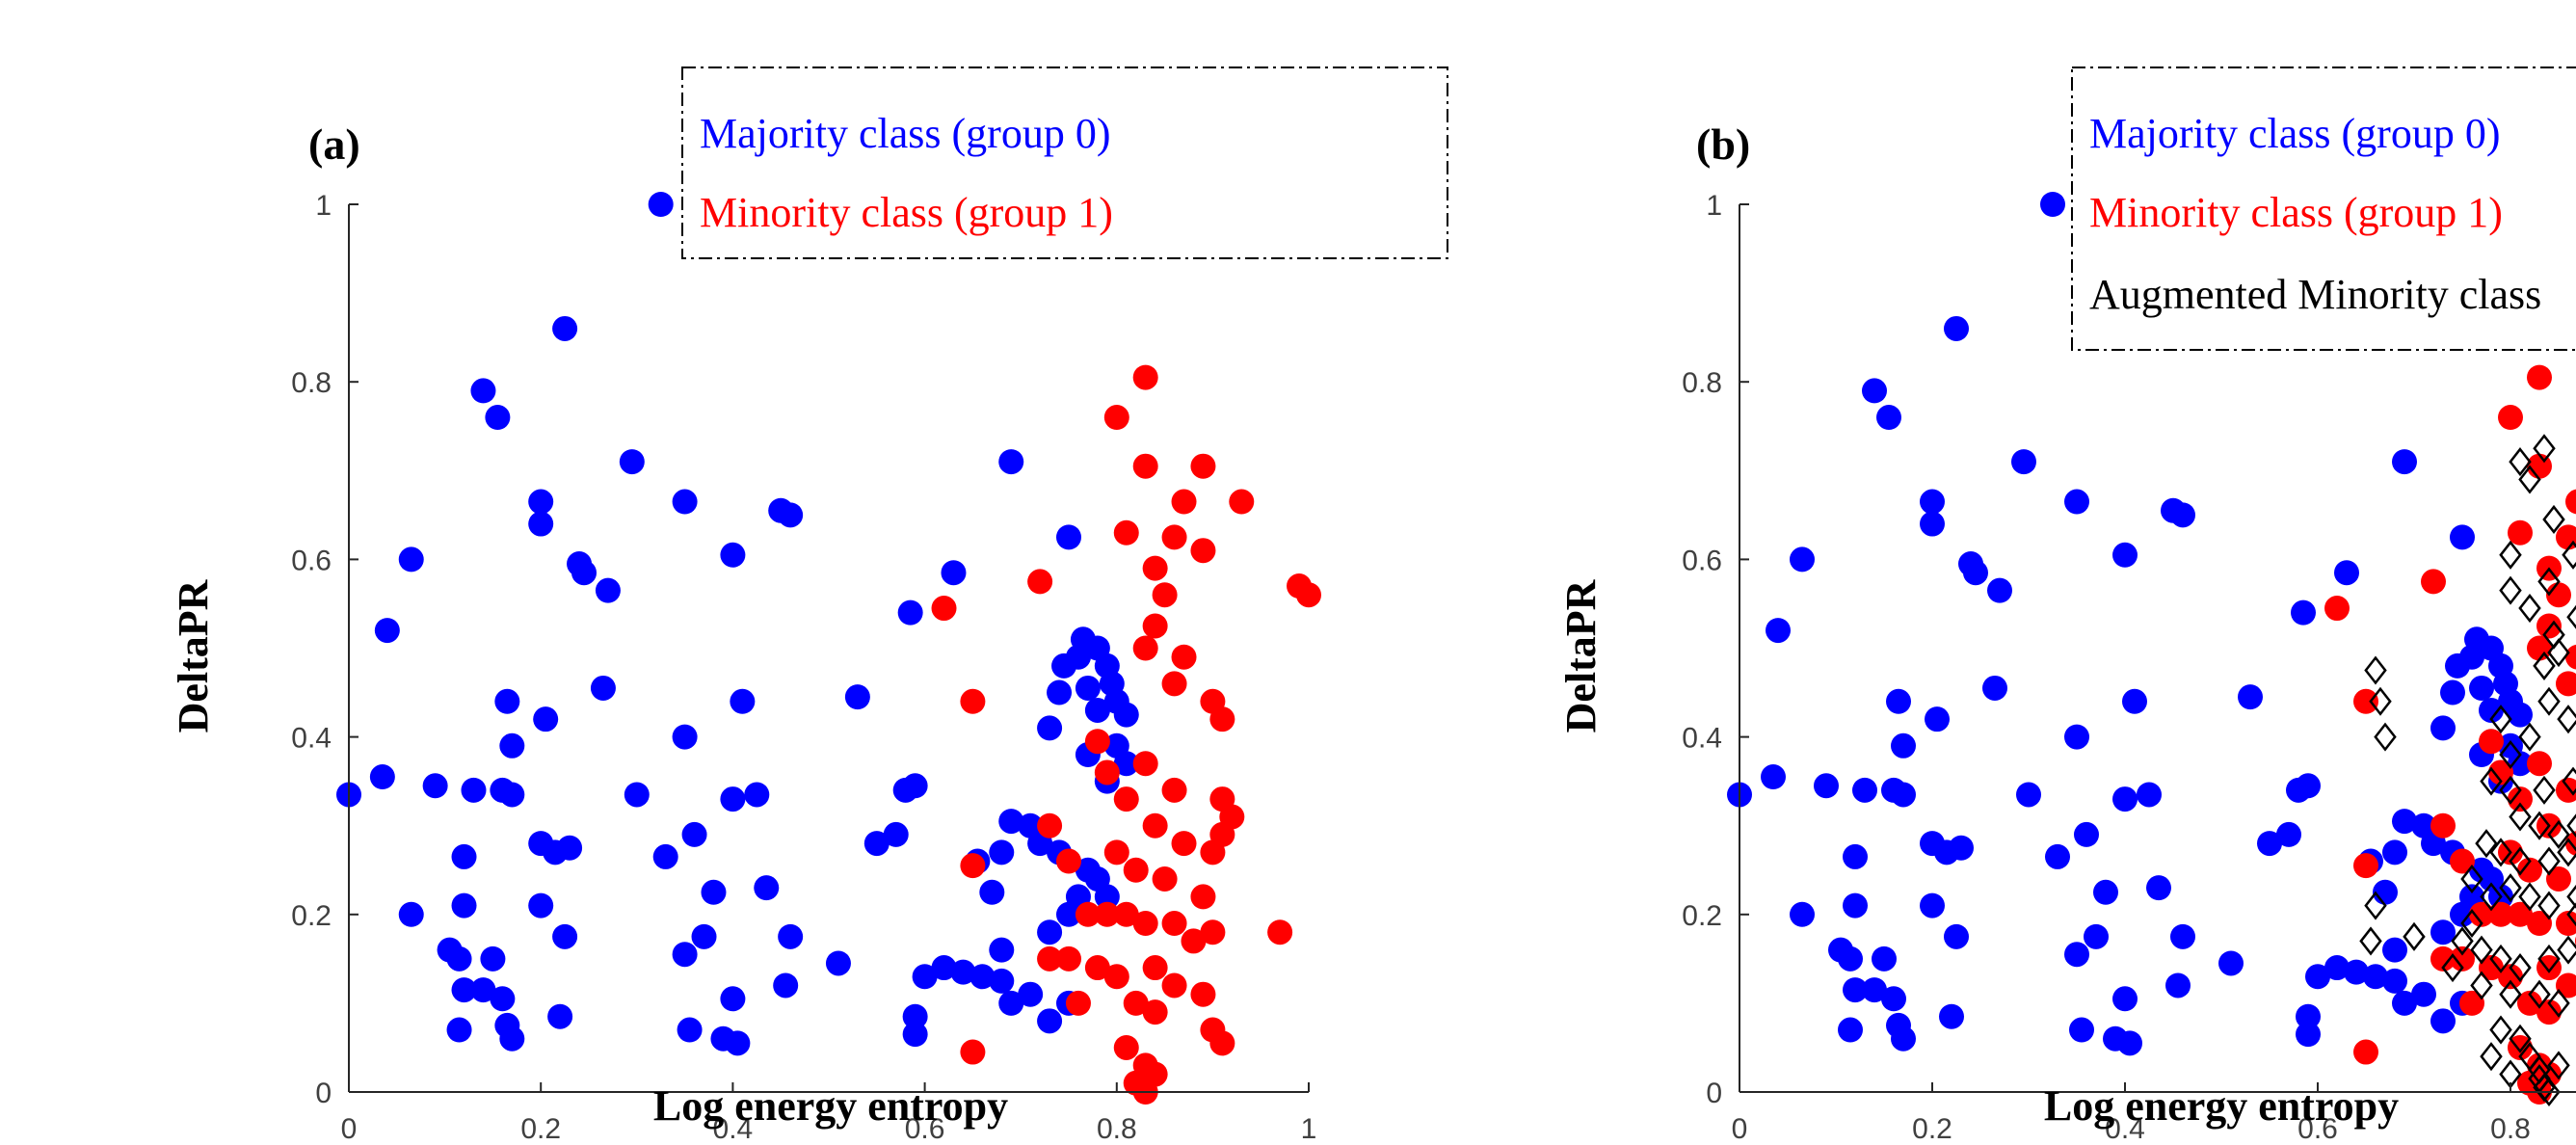 The height and width of the screenshot is (1145, 2576). What do you see at coordinates (2296, 212) in the screenshot?
I see `legend-entry-minority-b: Minority class (group 1)` at bounding box center [2296, 212].